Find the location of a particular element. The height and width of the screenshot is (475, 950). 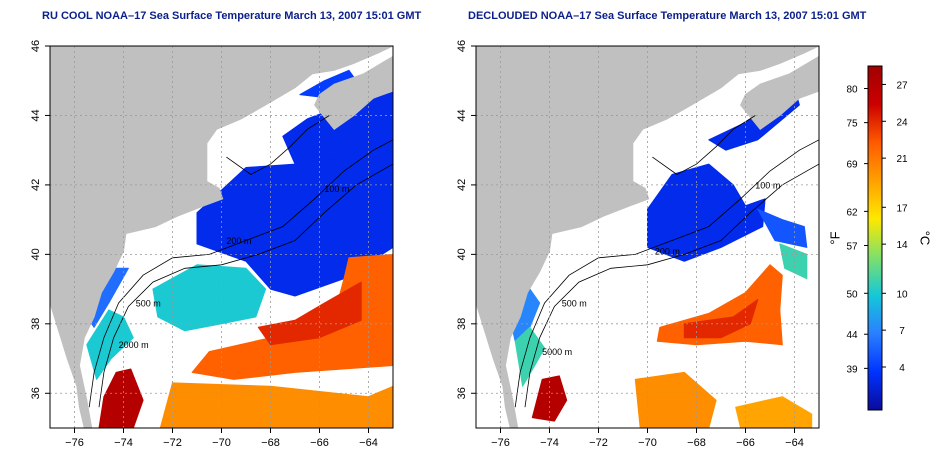

colorbar-tick-label-c: 27 is located at coordinates (902, 85).